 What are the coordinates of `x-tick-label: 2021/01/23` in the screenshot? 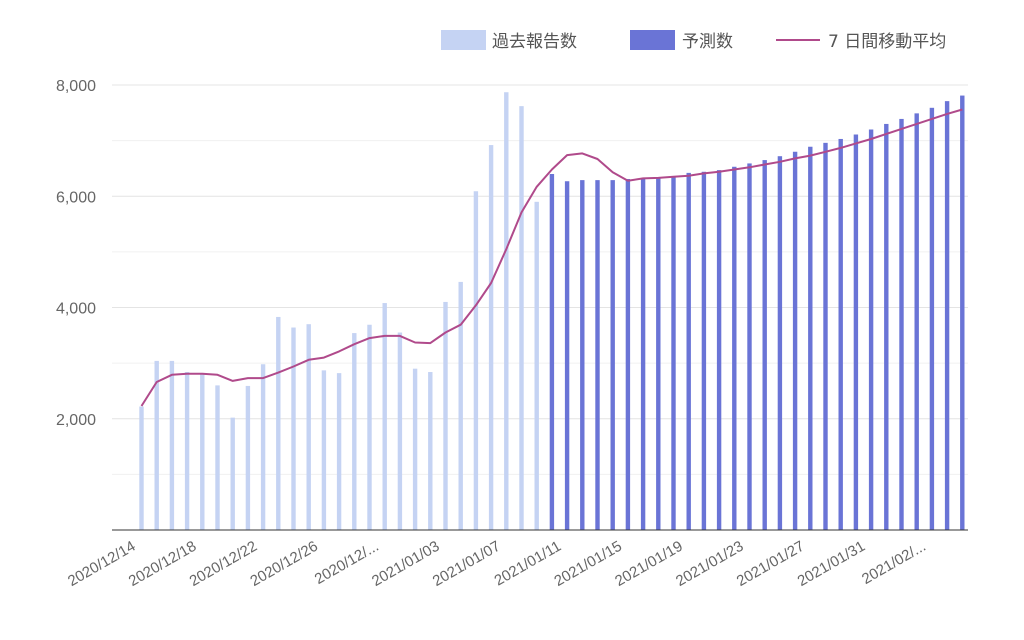 It's located at (710, 564).